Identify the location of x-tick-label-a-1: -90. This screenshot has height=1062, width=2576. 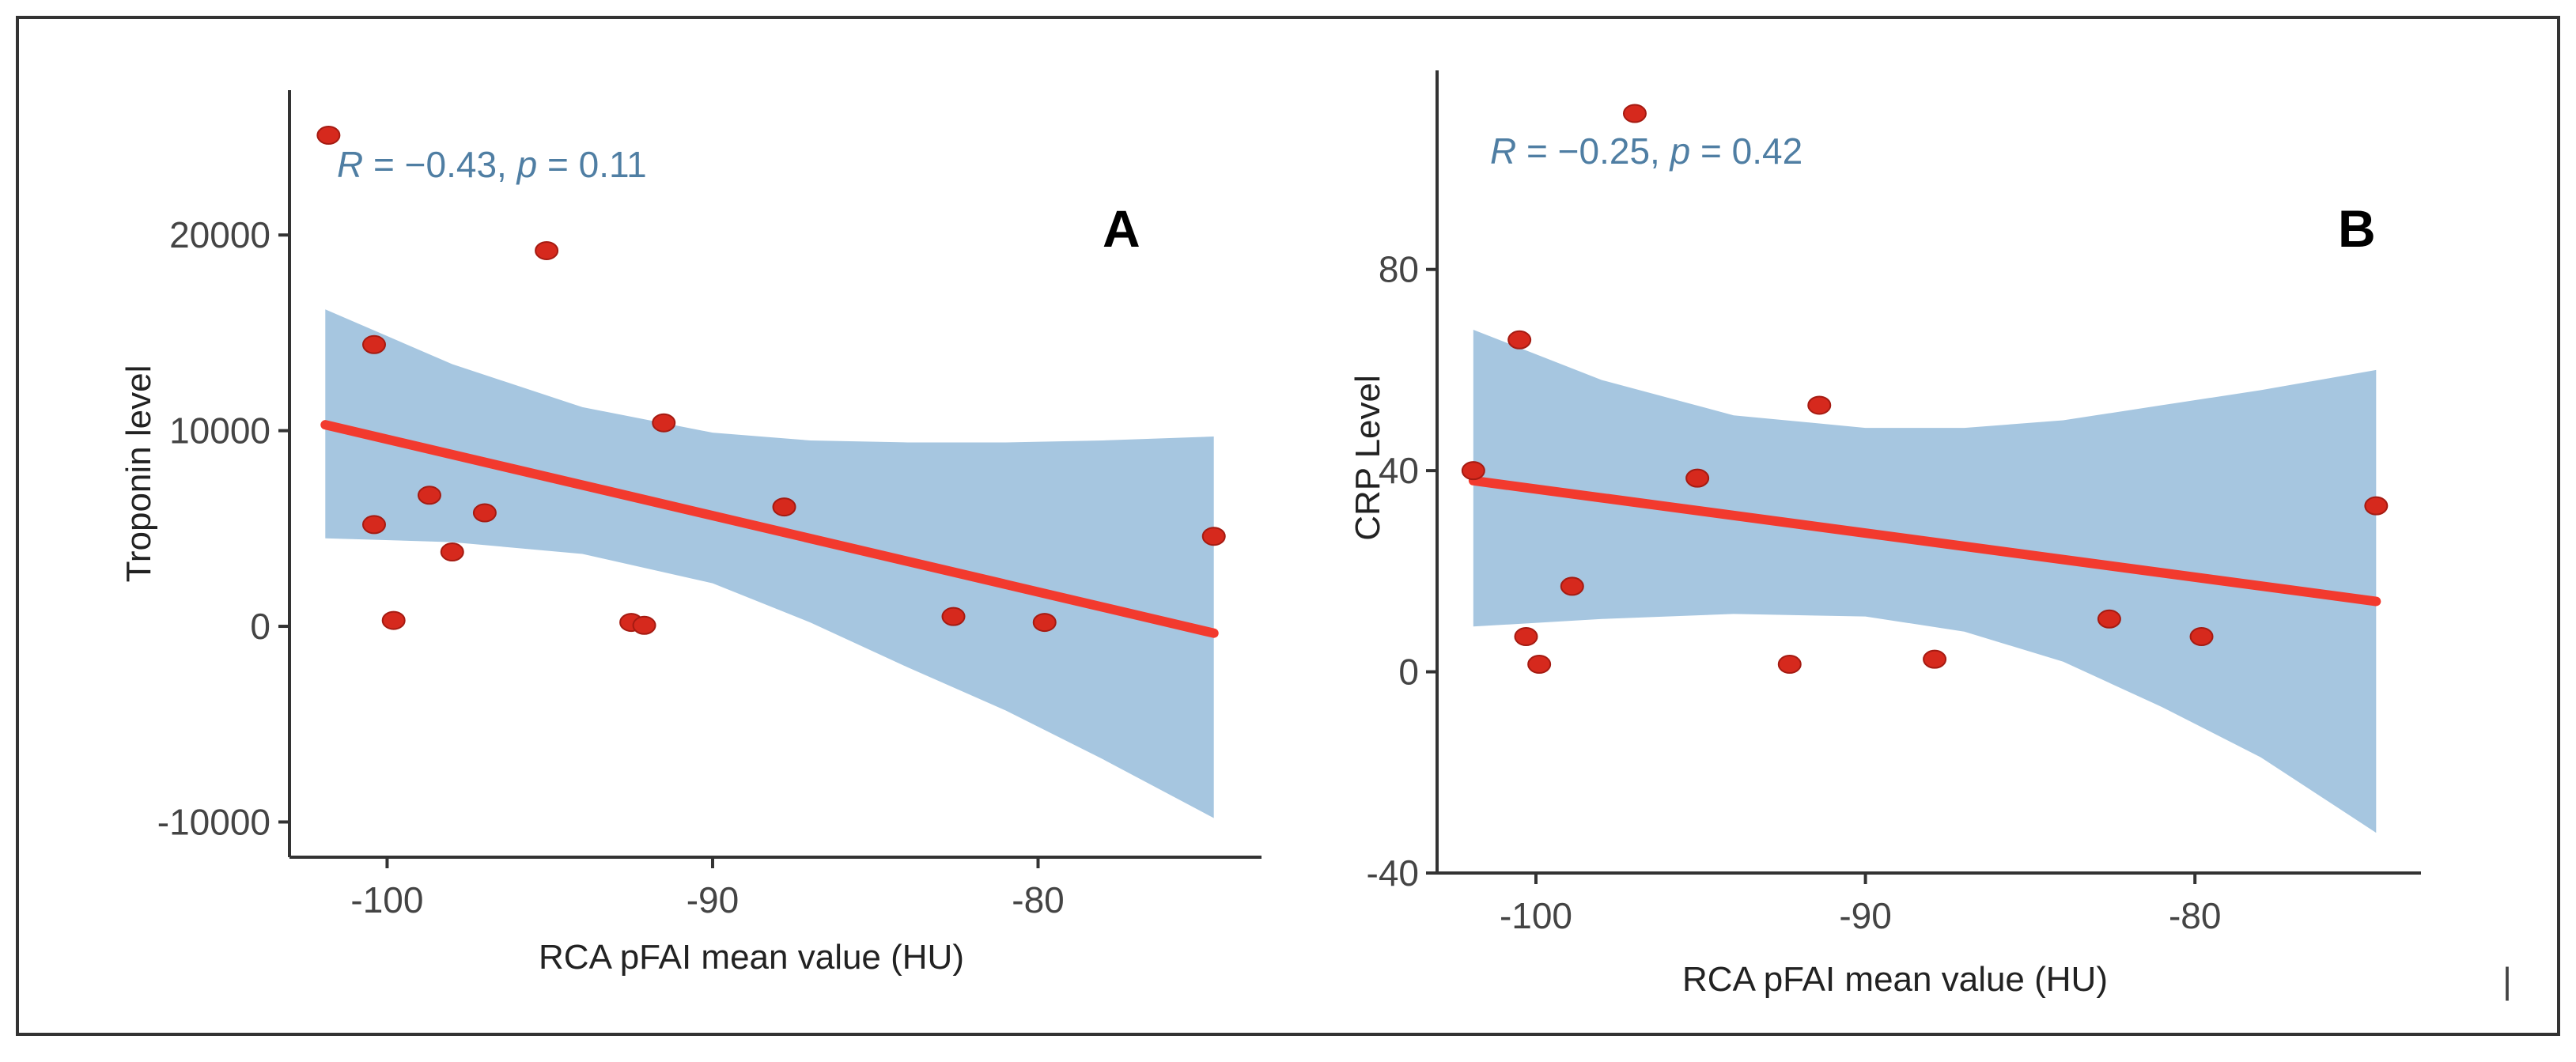
(713, 899).